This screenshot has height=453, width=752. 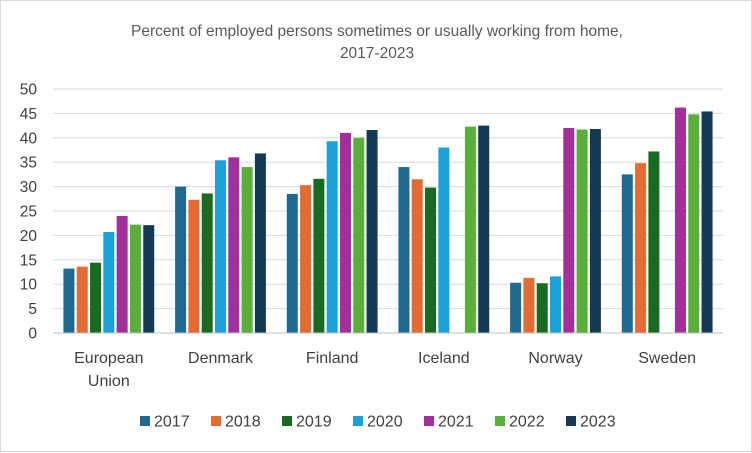 What do you see at coordinates (598, 422) in the screenshot?
I see `legend-label: 2023` at bounding box center [598, 422].